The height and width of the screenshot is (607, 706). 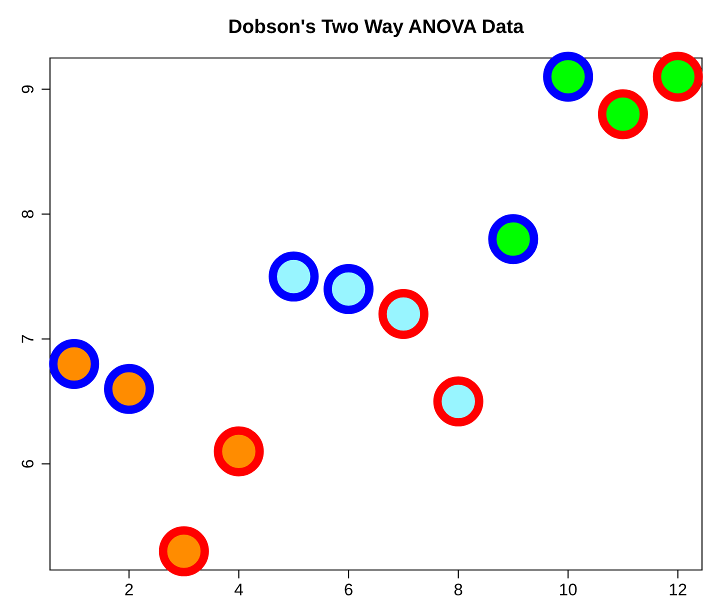 What do you see at coordinates (28, 214) in the screenshot?
I see `y-tick-label: 8` at bounding box center [28, 214].